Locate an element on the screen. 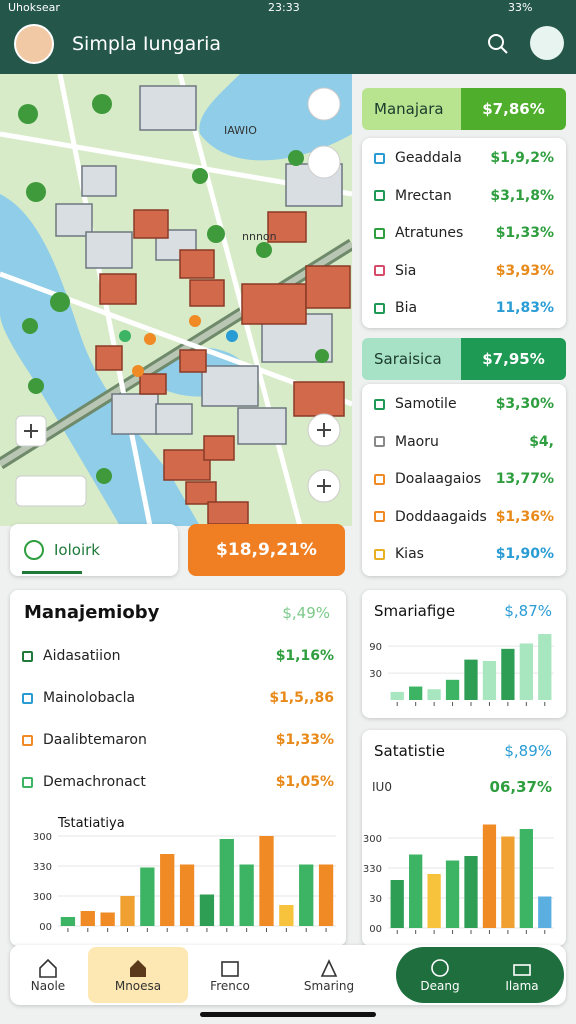 The width and height of the screenshot is (576, 1024). row-label: Doalaagaios is located at coordinates (438, 479).